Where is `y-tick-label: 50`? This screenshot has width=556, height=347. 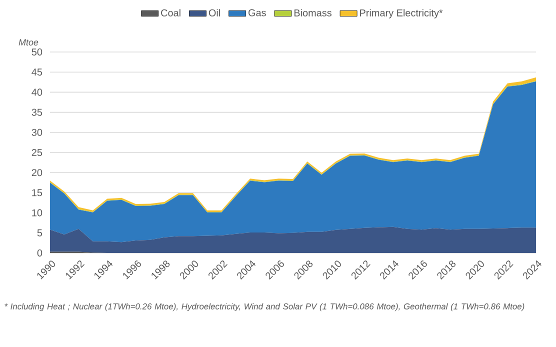
y-tick-label: 50 is located at coordinates (37, 52).